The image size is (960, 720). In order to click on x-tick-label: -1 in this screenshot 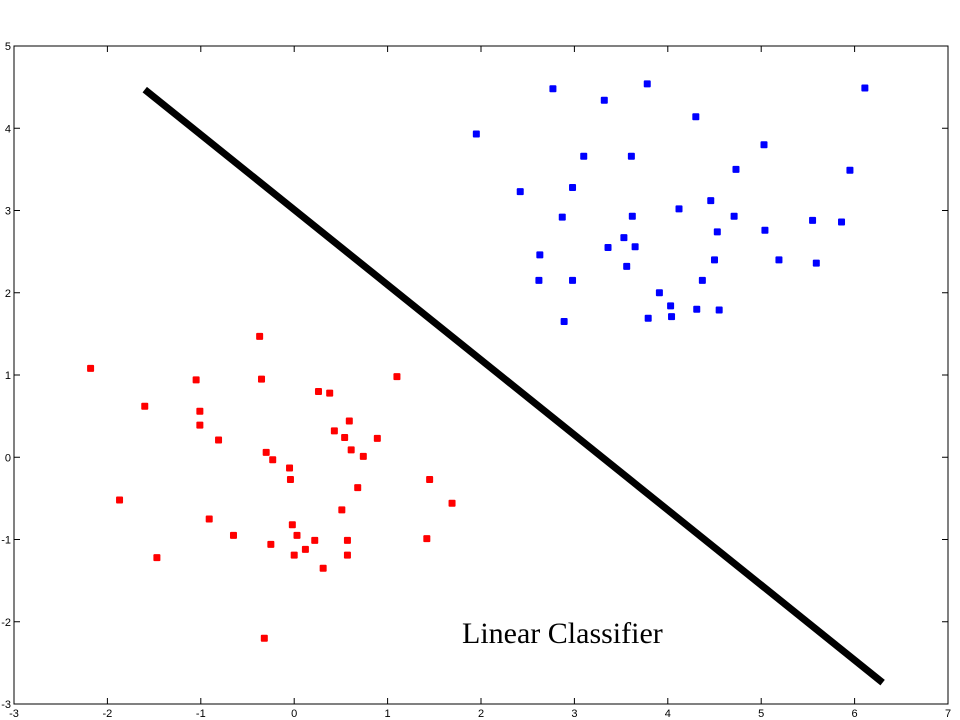, I will do `click(201, 714)`.